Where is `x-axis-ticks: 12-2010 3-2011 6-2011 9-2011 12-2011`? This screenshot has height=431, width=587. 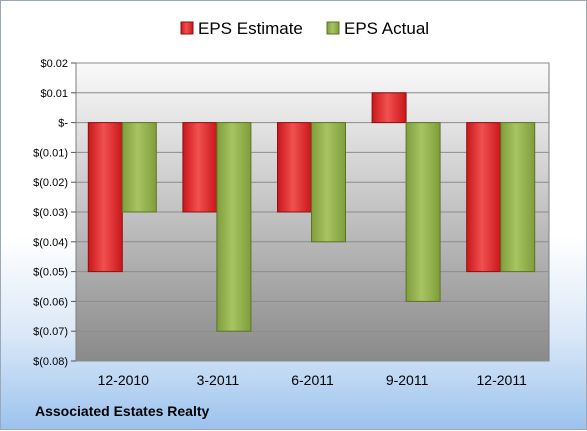 x-axis-ticks: 12-2010 3-2011 6-2011 9-2011 12-2011 is located at coordinates (312, 380).